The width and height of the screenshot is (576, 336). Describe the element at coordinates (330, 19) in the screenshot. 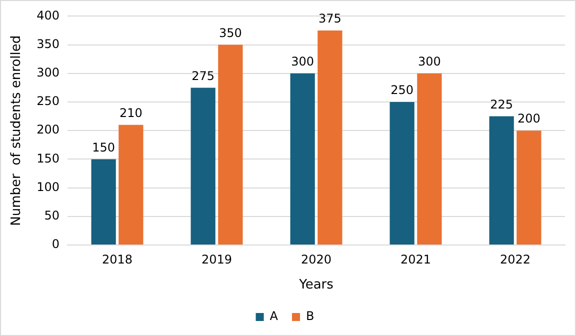

I see `data-label: 375` at that location.